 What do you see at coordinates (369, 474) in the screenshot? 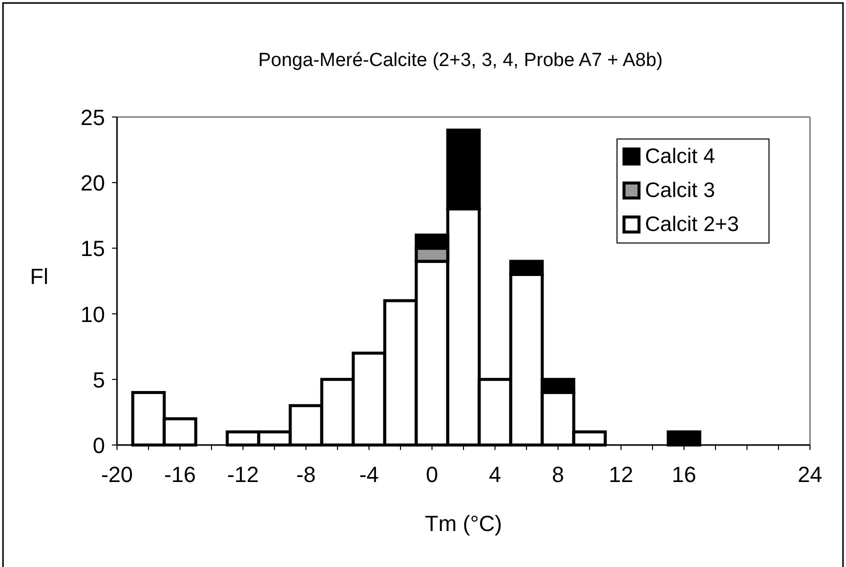
I see `x-tick-label: -4` at bounding box center [369, 474].